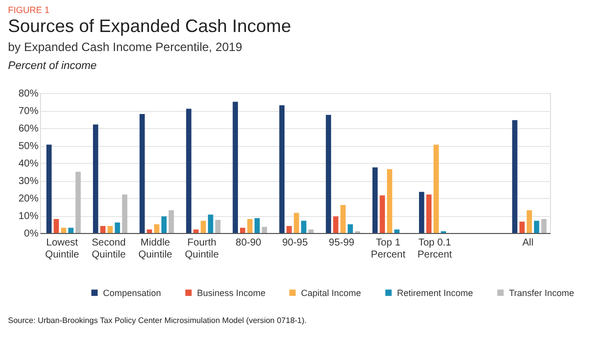 Image resolution: width=590 pixels, height=354 pixels. I want to click on x-tick-label: Second Quintile, so click(109, 249).